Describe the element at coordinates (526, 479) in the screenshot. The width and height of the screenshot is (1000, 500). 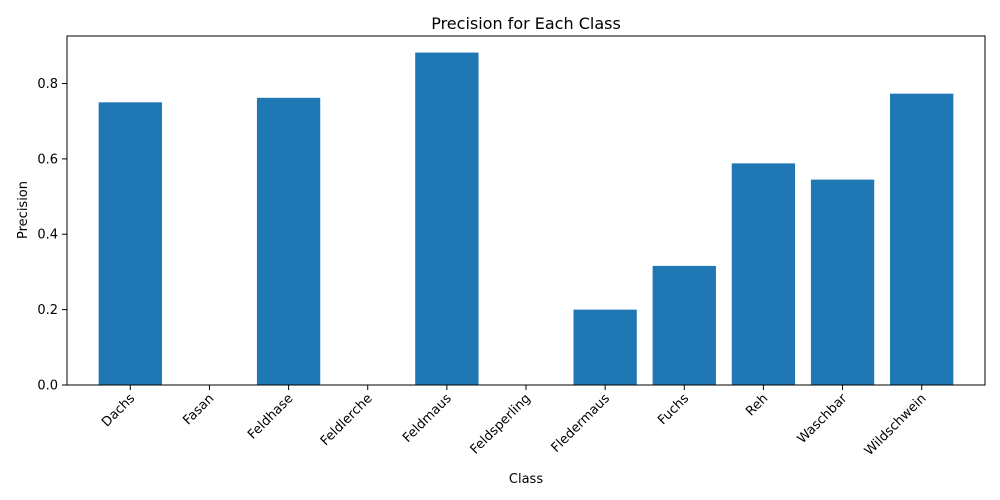
I see `x-axis-label: Class` at that location.